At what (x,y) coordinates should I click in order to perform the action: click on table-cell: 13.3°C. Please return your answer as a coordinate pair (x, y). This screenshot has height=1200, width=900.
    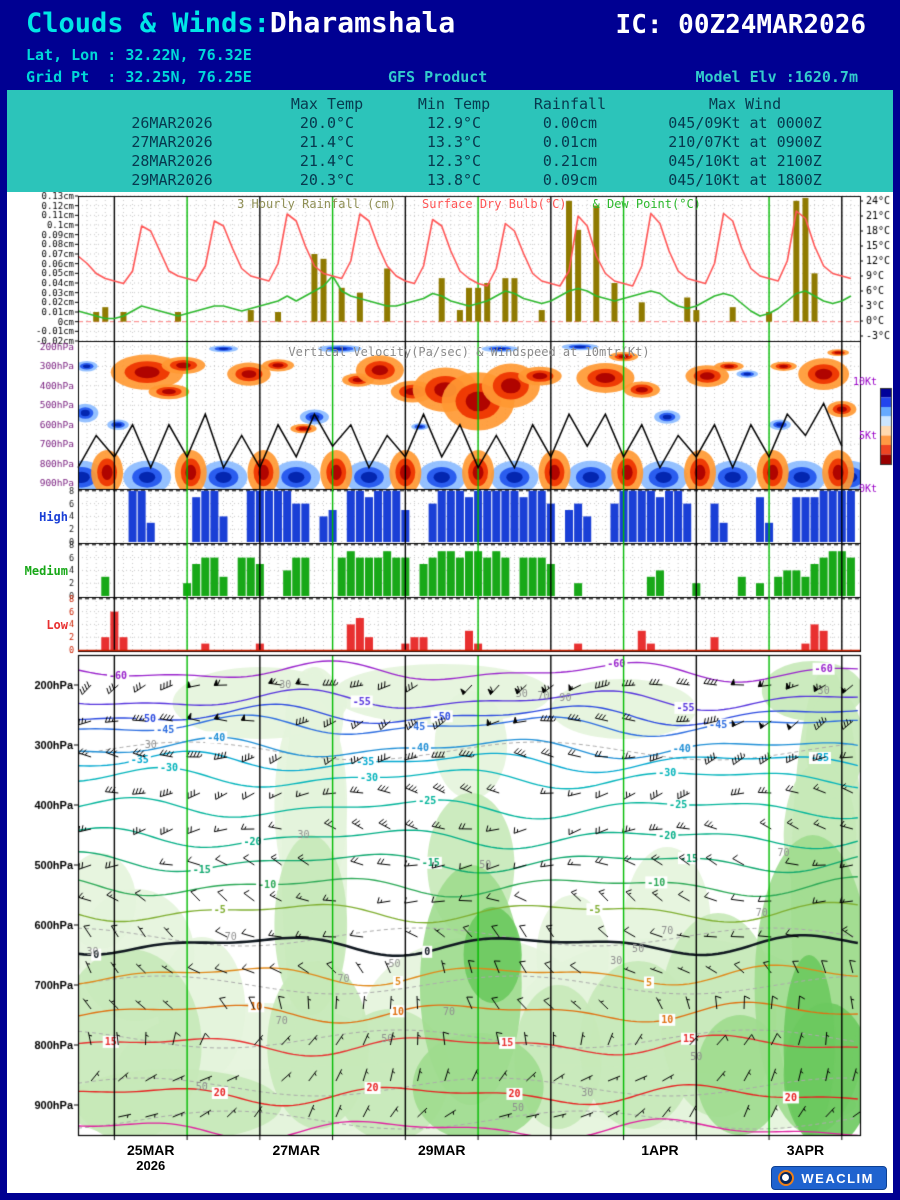
    Looking at the image, I should click on (454, 142).